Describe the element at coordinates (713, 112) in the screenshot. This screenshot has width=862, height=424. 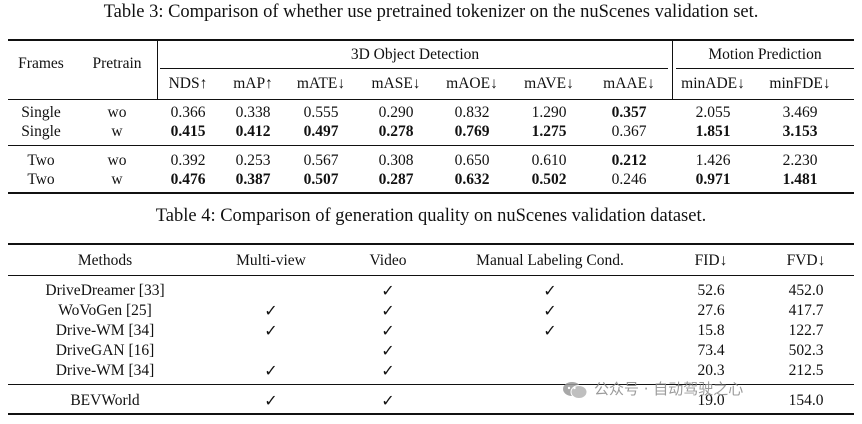
I see `table-cell: 2.055` at that location.